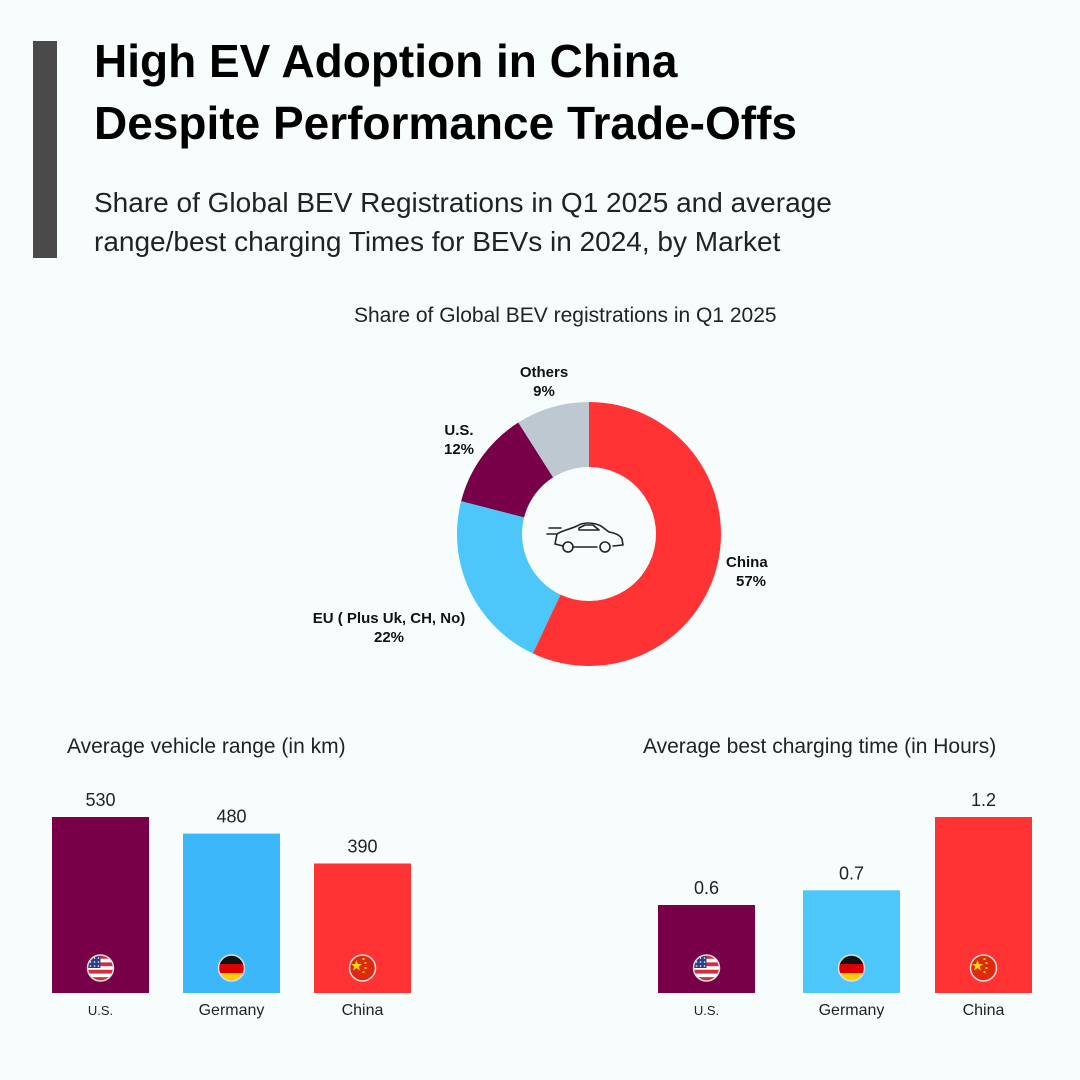  I want to click on donut-slice-others, so click(553, 440).